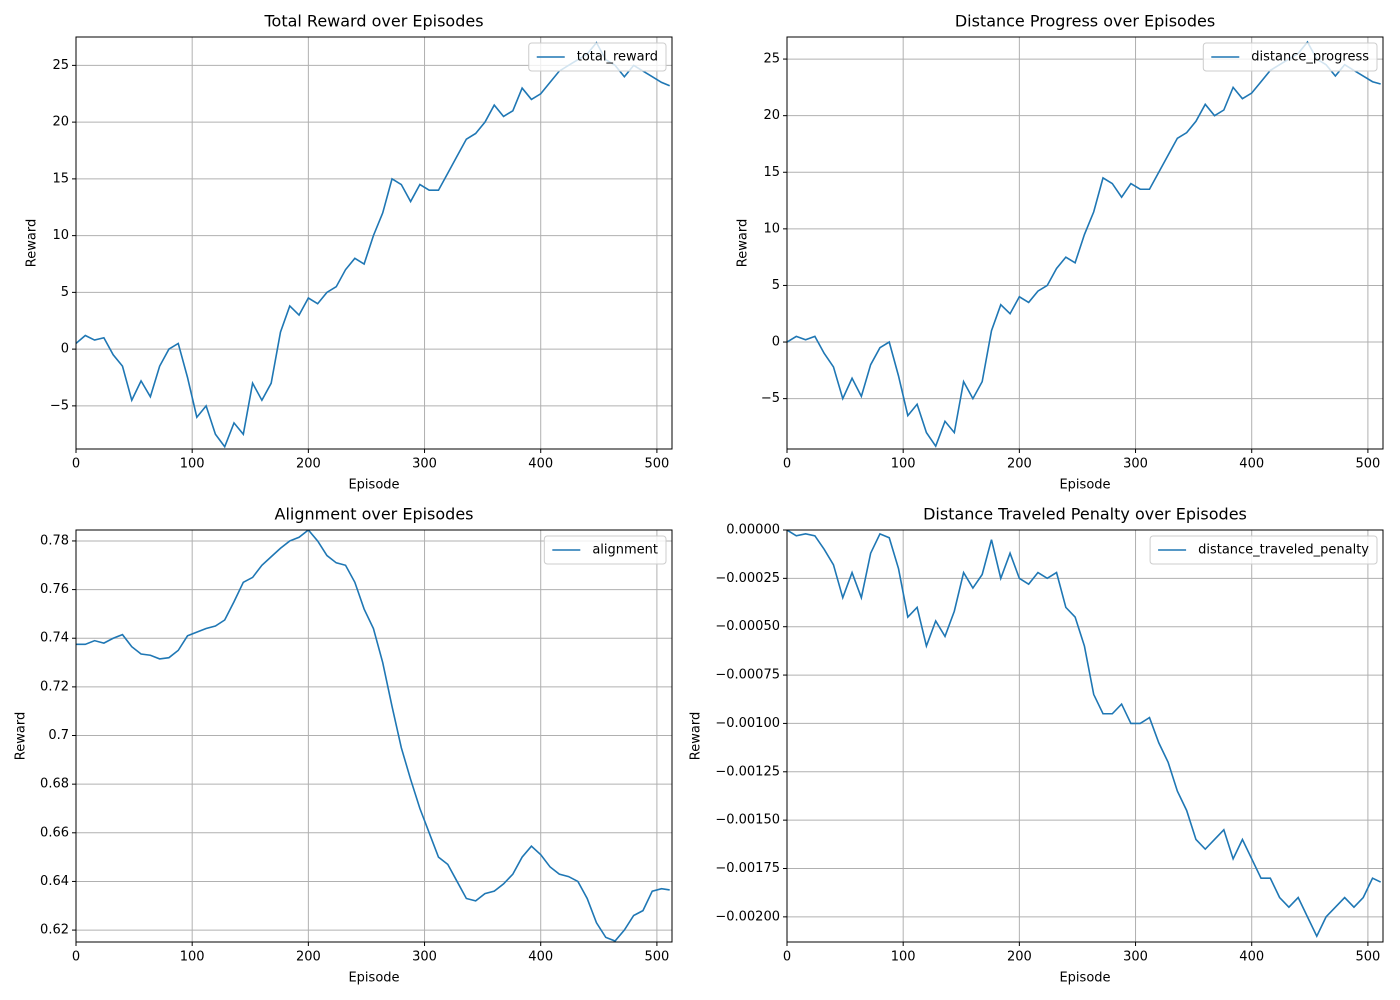 The width and height of the screenshot is (1400, 1000). Describe the element at coordinates (374, 514) in the screenshot. I see `chart-title: Alignment over Episodes` at that location.